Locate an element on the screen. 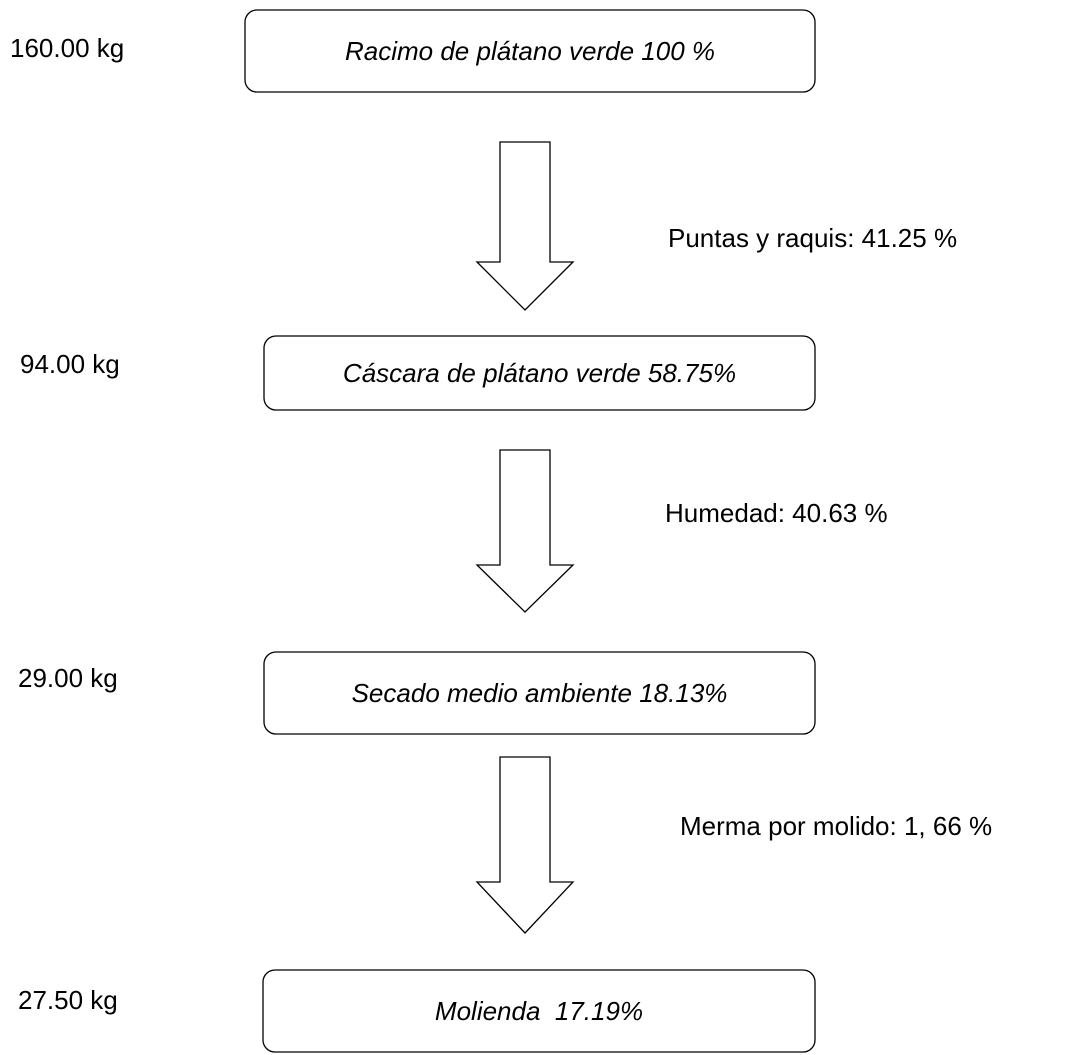 This screenshot has height=1055, width=1068. arrow-label: Merma por molido: 1, 66 % is located at coordinates (836, 826).